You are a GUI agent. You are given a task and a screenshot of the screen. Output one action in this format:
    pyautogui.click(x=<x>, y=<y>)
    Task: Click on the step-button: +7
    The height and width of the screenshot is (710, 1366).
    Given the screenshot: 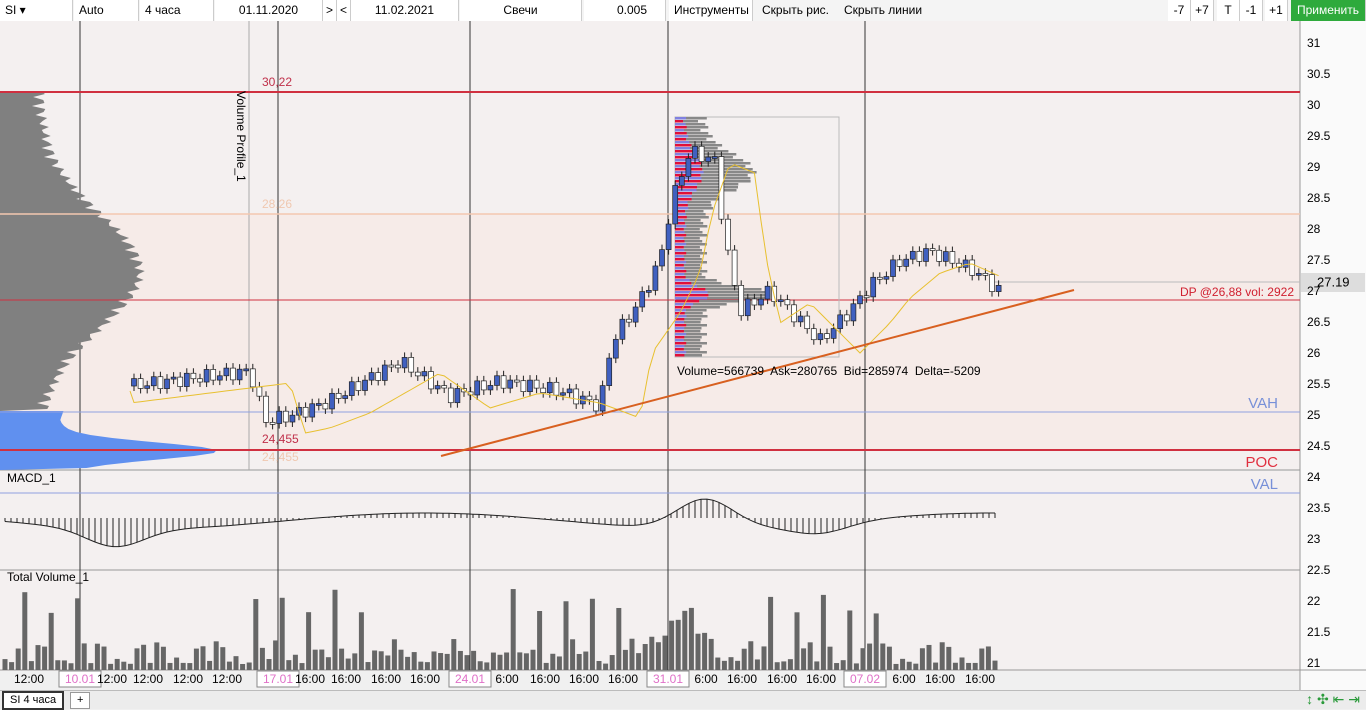 What is the action you would take?
    pyautogui.click(x=1202, y=10)
    